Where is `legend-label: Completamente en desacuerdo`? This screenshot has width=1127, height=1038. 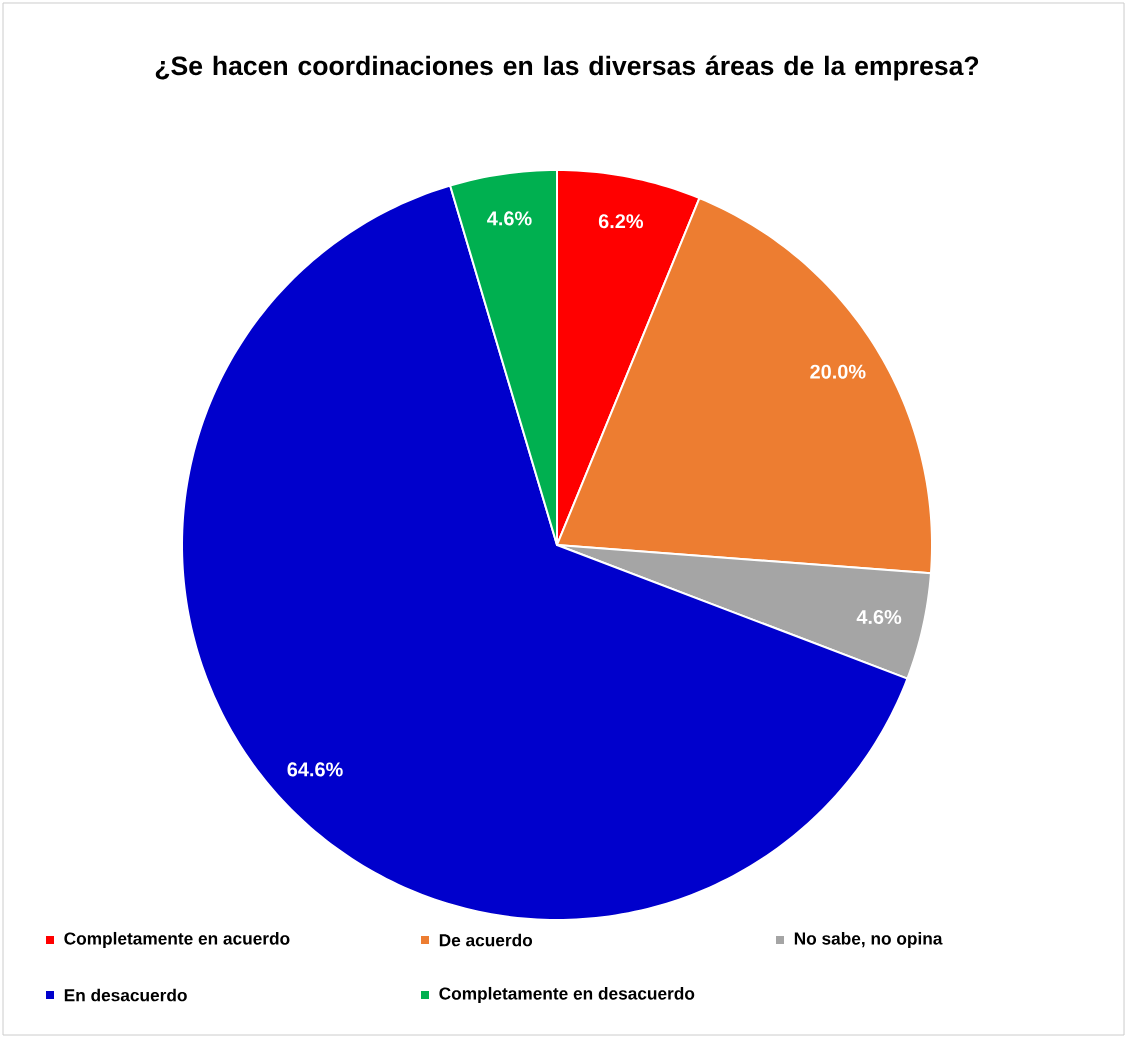 legend-label: Completamente en desacuerdo is located at coordinates (567, 995).